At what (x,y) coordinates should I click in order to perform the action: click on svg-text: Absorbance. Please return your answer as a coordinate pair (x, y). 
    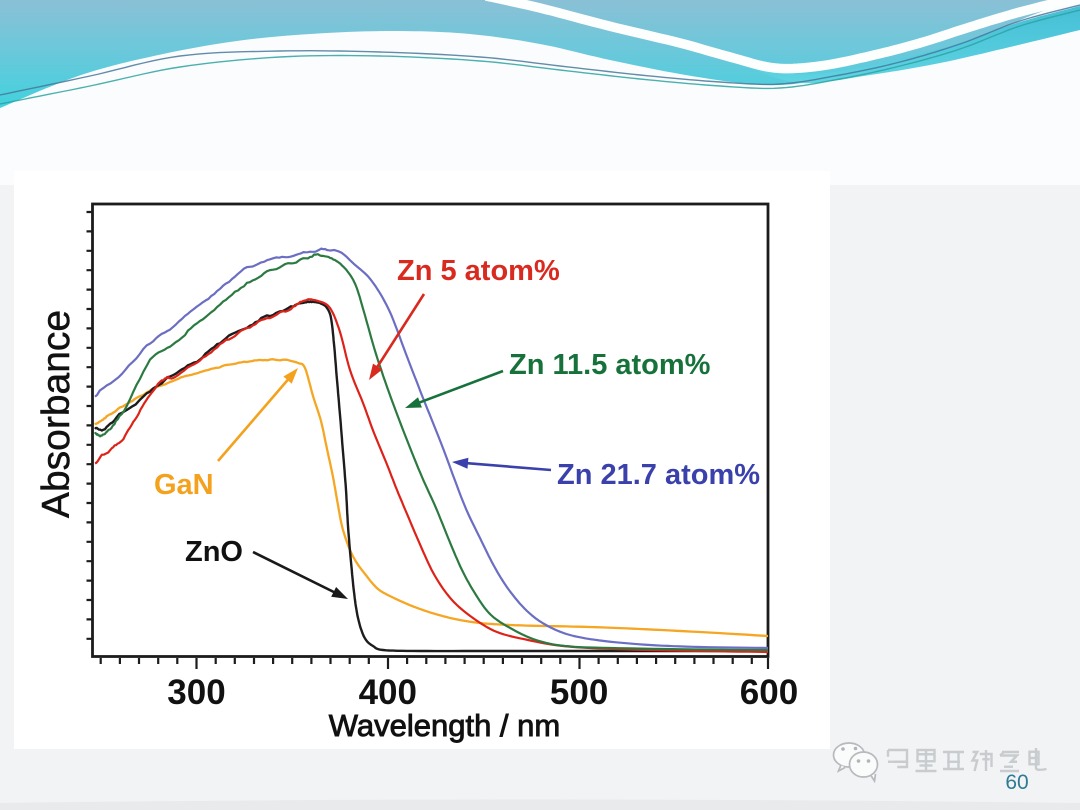
    Looking at the image, I should click on (56, 414).